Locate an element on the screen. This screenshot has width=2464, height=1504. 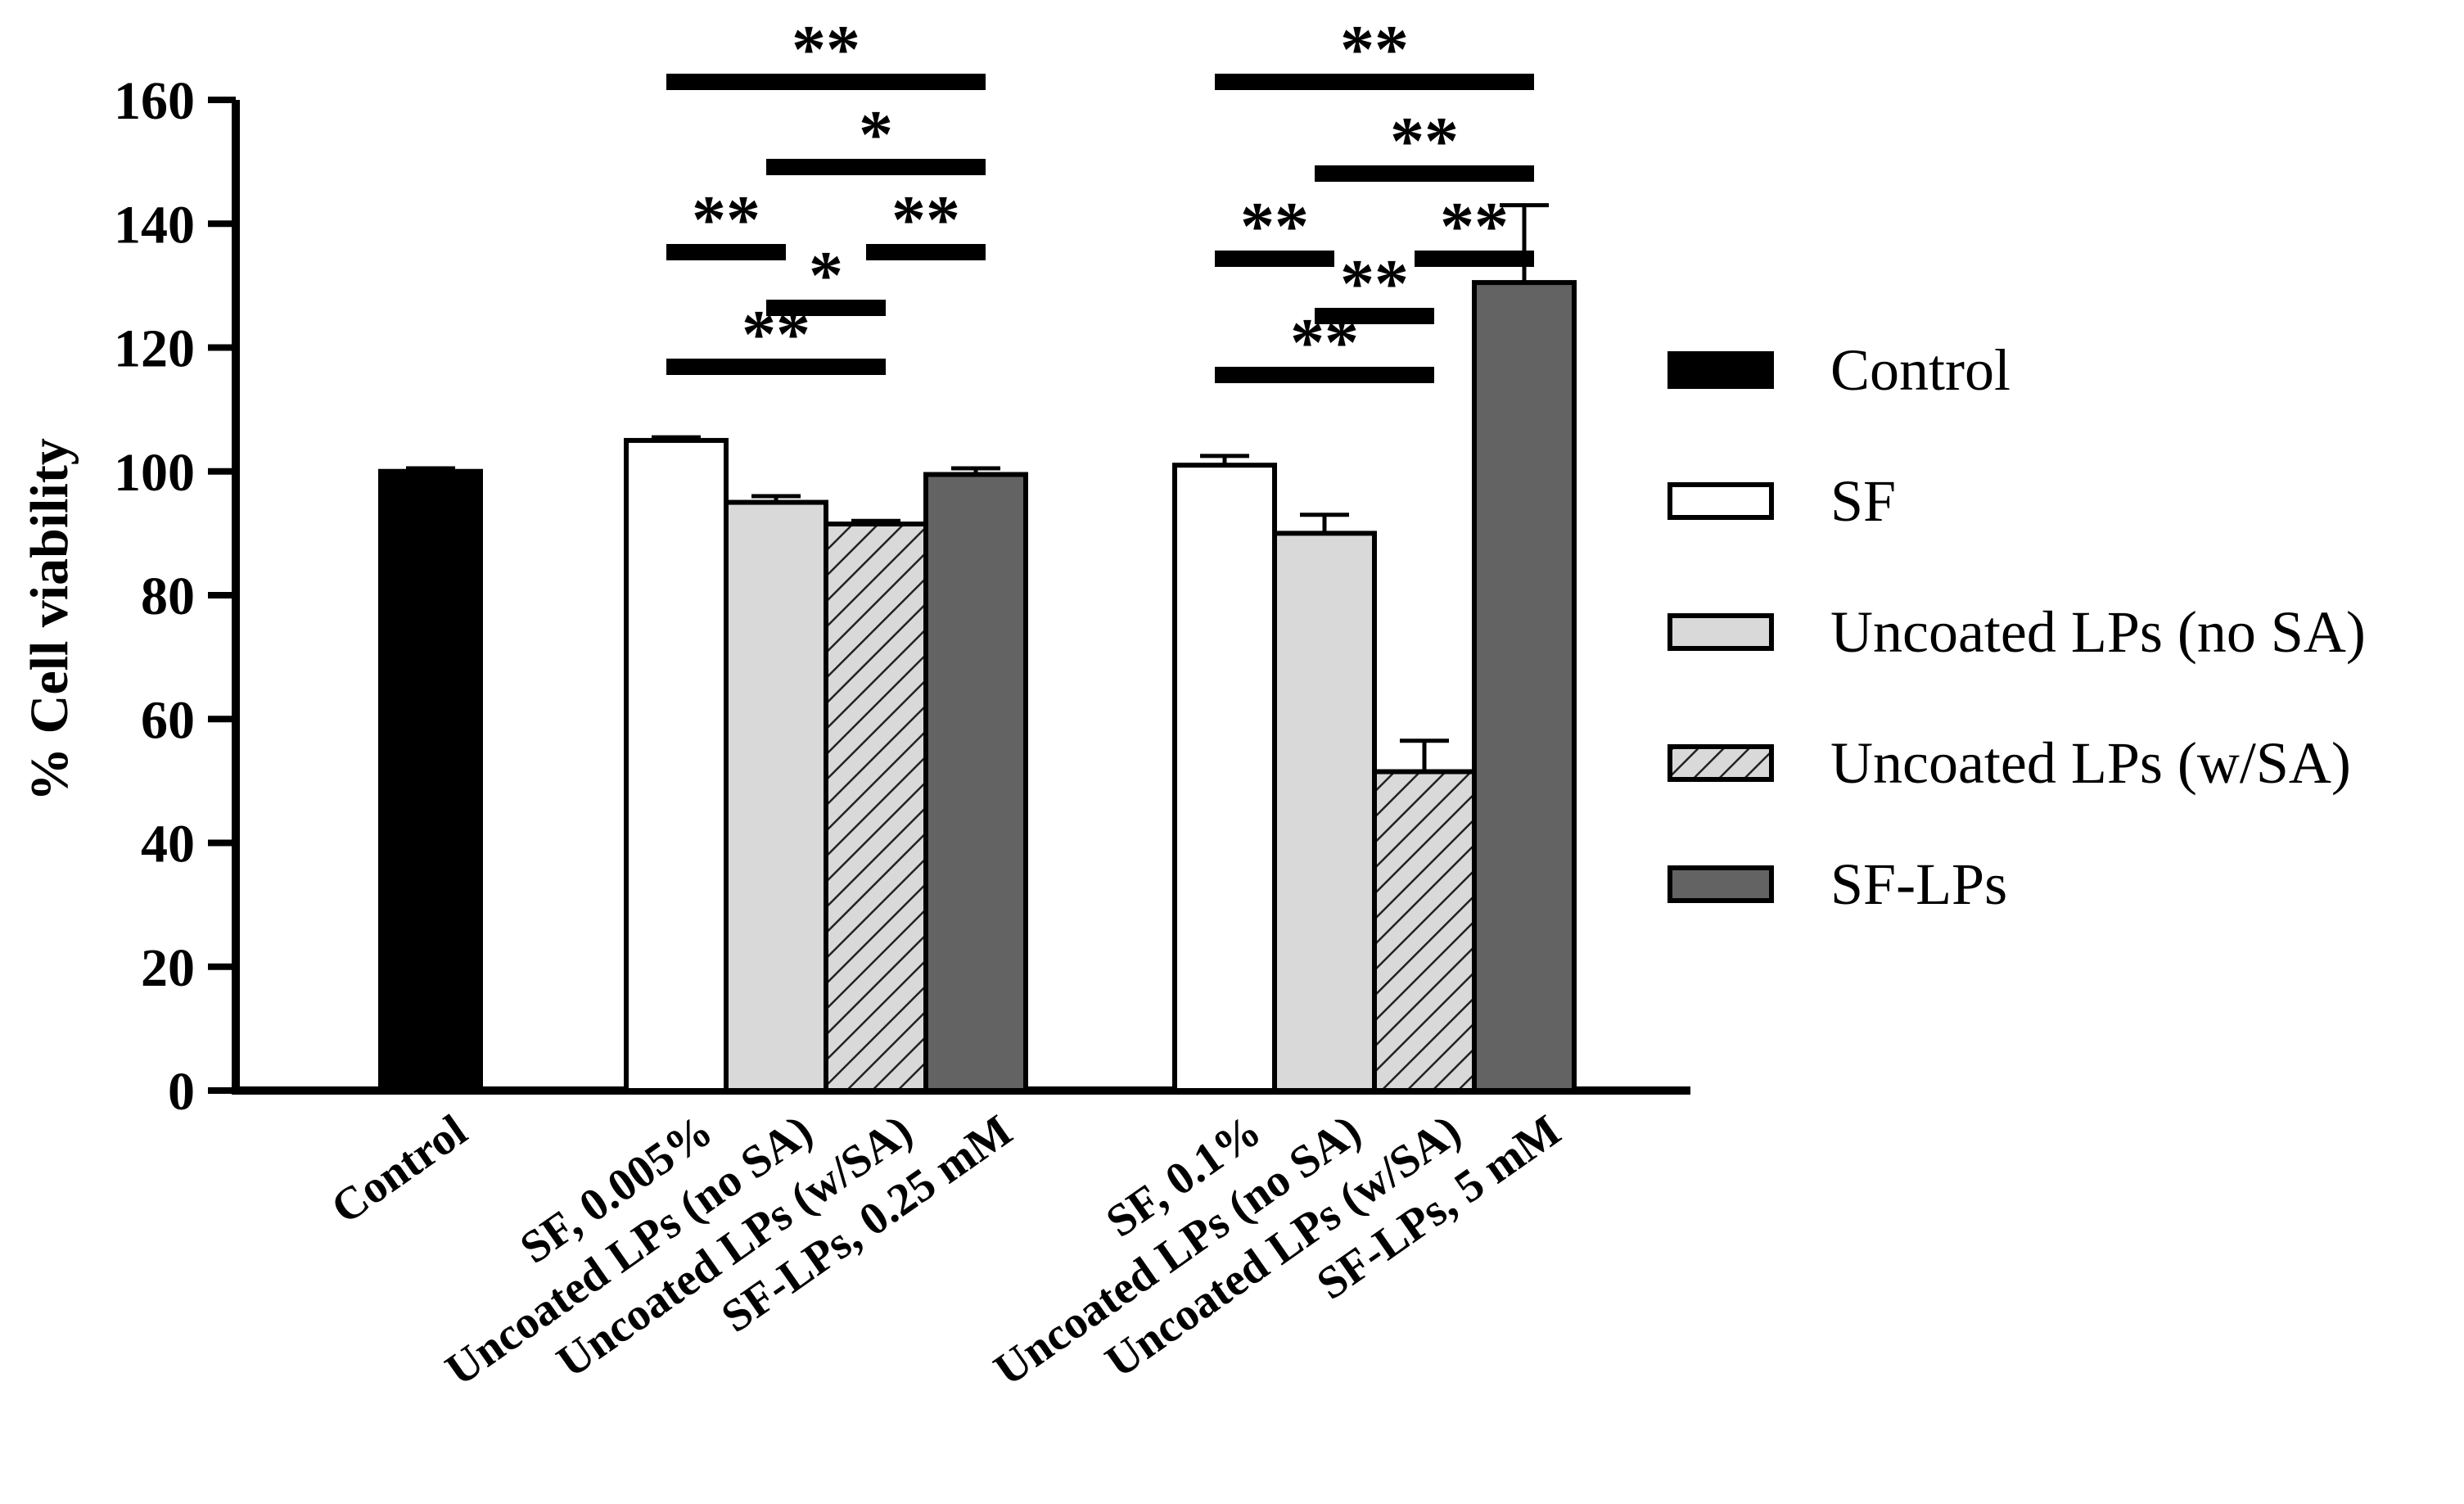
y-tick-label: 100 is located at coordinates (154, 473).